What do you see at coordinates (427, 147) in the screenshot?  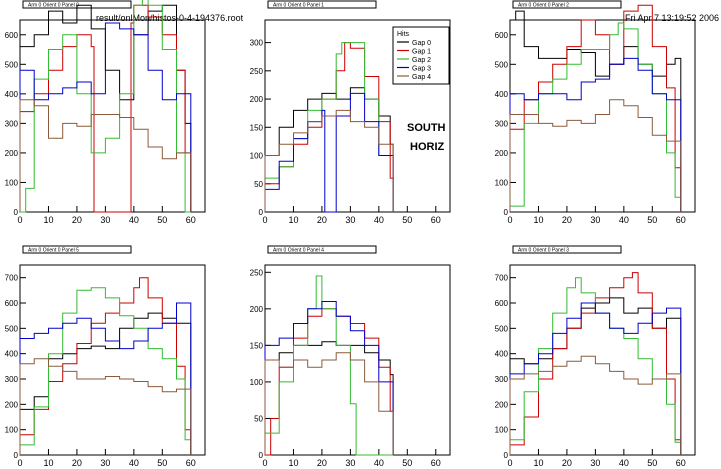 I see `horiz-label: HORIZ` at bounding box center [427, 147].